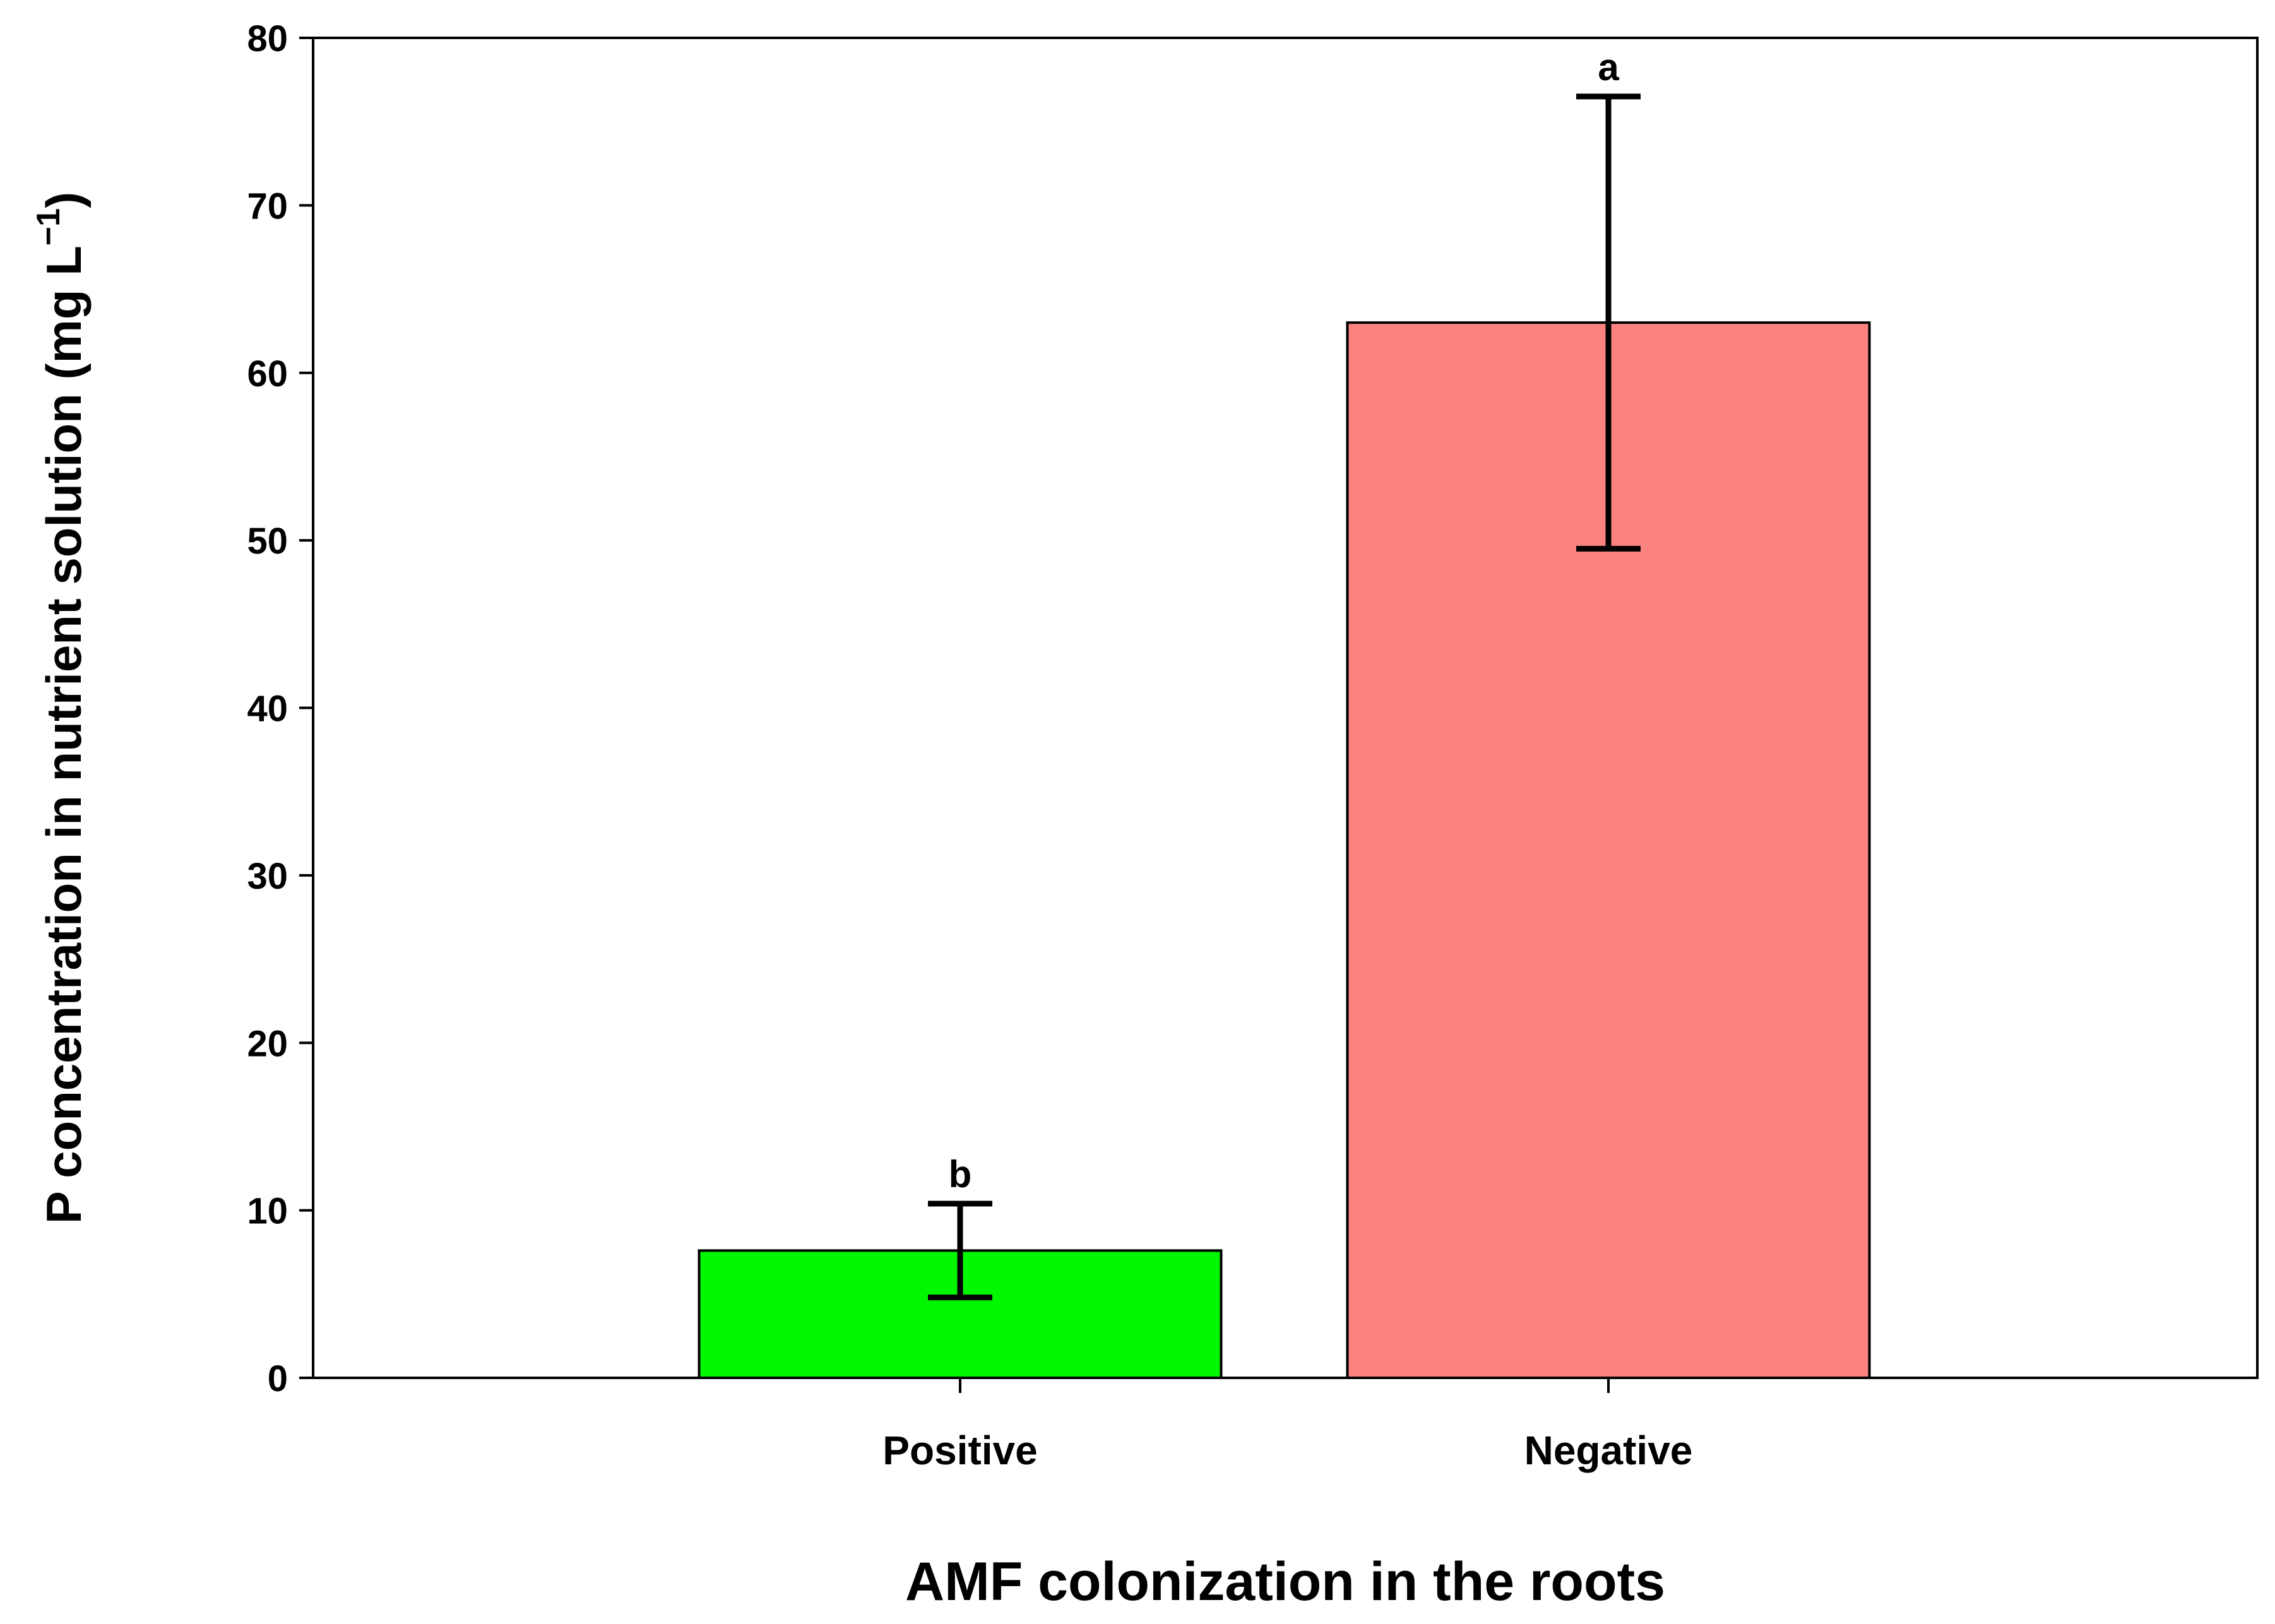  Describe the element at coordinates (960, 1174) in the screenshot. I see `significance-letter-positive: b` at that location.